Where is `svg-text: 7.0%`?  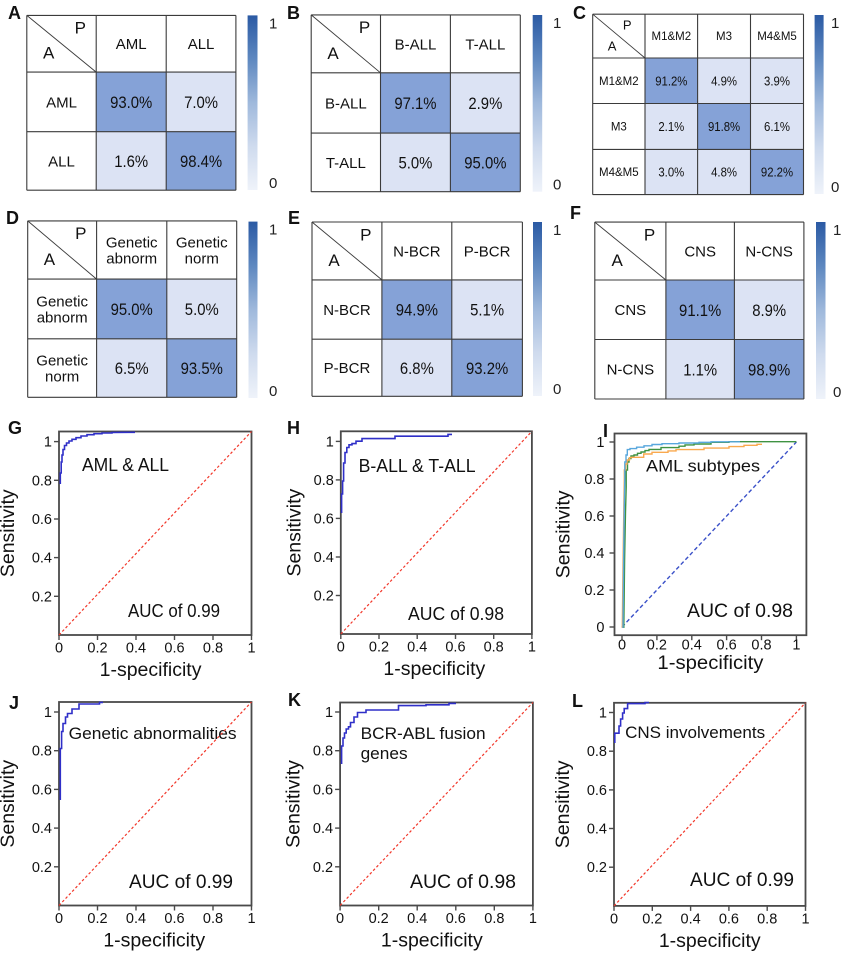
svg-text: 7.0% is located at coordinates (201, 102).